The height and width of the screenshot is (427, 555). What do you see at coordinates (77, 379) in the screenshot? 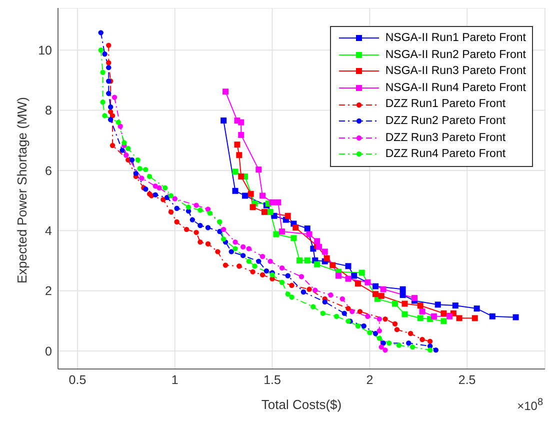
I see `x-tick-label: 0.5` at bounding box center [77, 379].